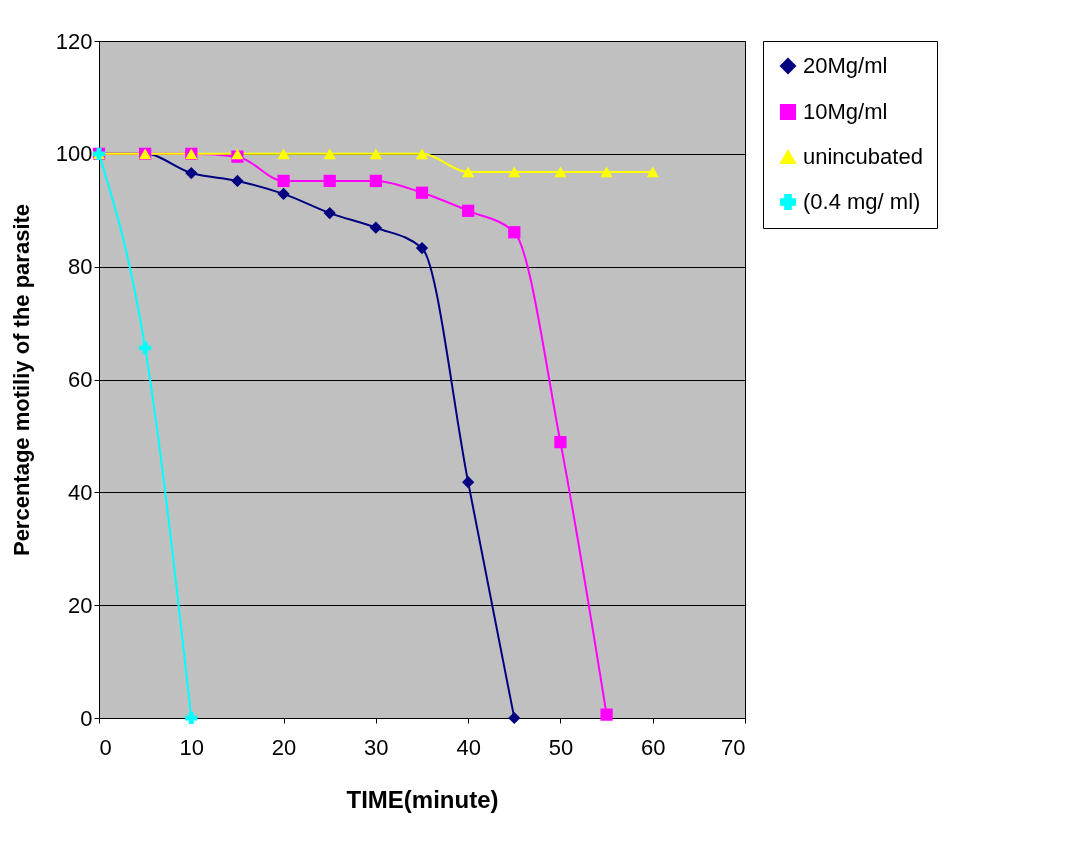 The height and width of the screenshot is (850, 1083). Describe the element at coordinates (192, 747) in the screenshot. I see `x-tick-label: 10` at that location.